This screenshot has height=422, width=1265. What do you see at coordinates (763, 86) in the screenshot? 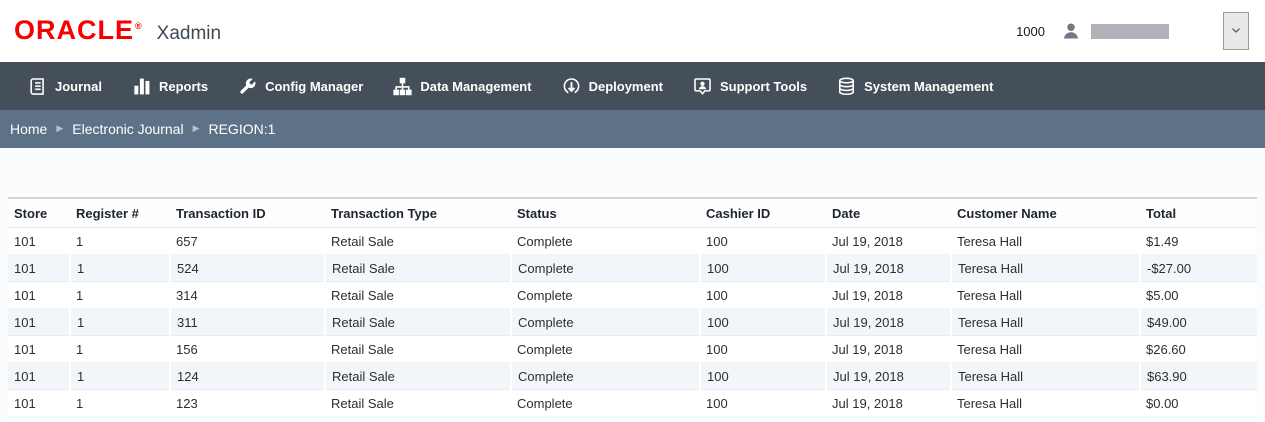
I see `nav-item-label: Support Tools` at bounding box center [763, 86].